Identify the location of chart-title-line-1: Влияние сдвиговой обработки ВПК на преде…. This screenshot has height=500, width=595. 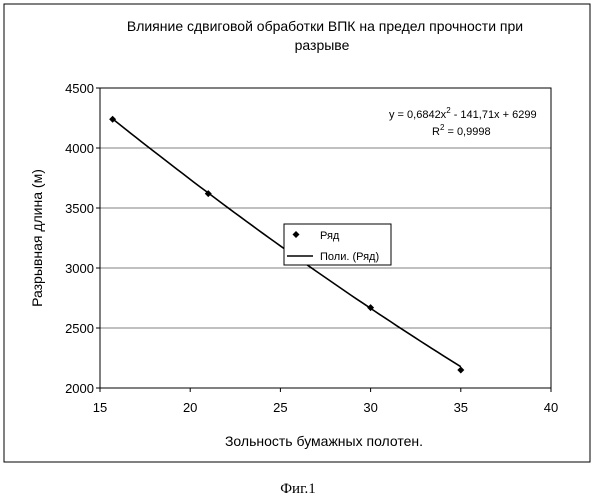
(325, 26).